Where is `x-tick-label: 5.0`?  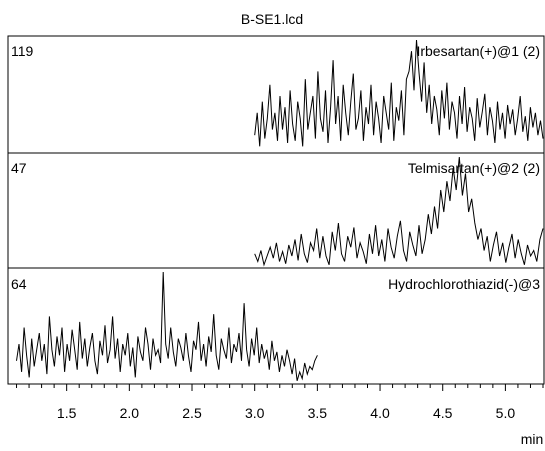 x-tick-label: 5.0 is located at coordinates (506, 413).